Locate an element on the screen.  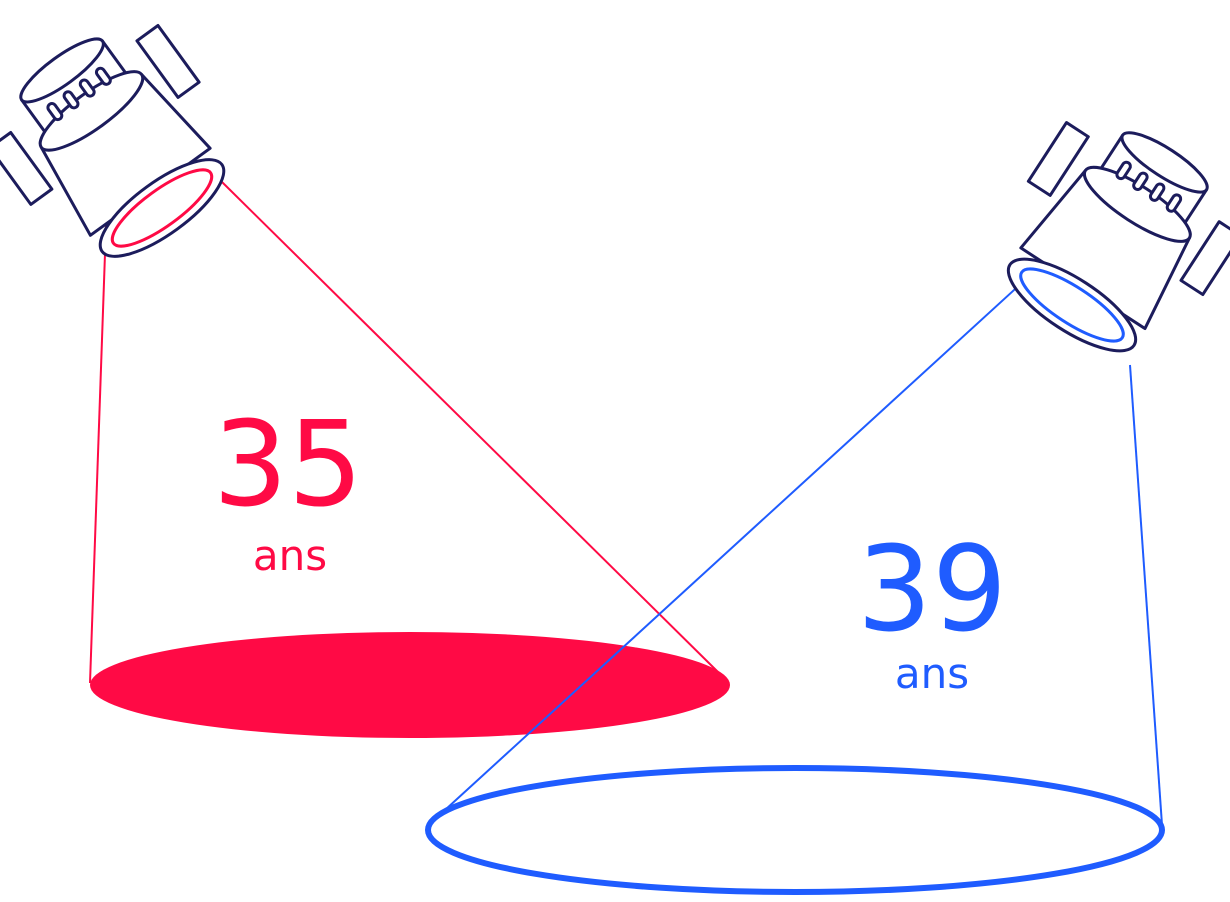
blue-pool is located at coordinates (795, 830).